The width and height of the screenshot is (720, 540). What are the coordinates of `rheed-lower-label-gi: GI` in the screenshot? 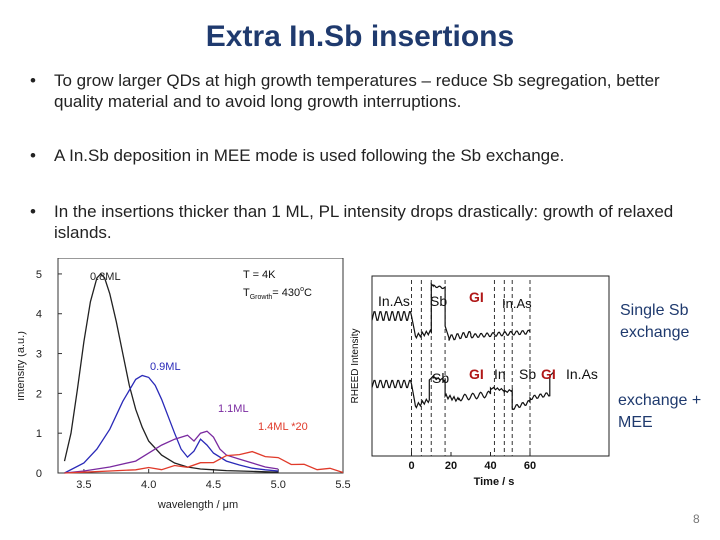 It's located at (476, 374).